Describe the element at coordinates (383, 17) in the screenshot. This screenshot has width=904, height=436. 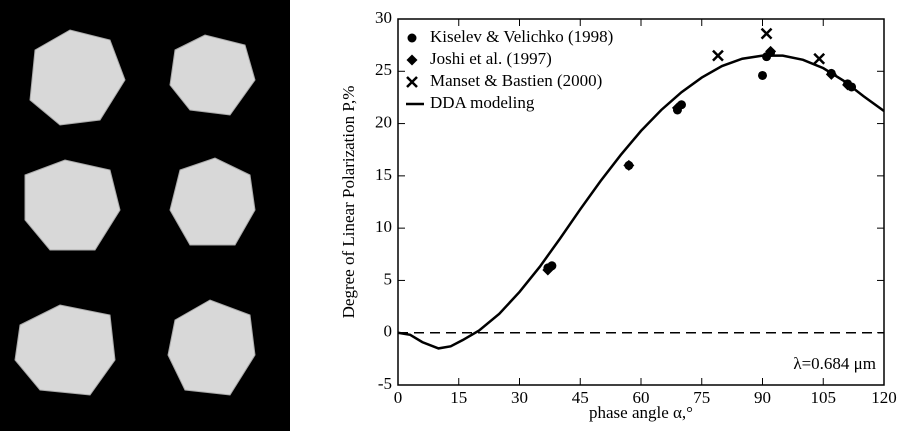
I see `y-tick-label: 30` at that location.